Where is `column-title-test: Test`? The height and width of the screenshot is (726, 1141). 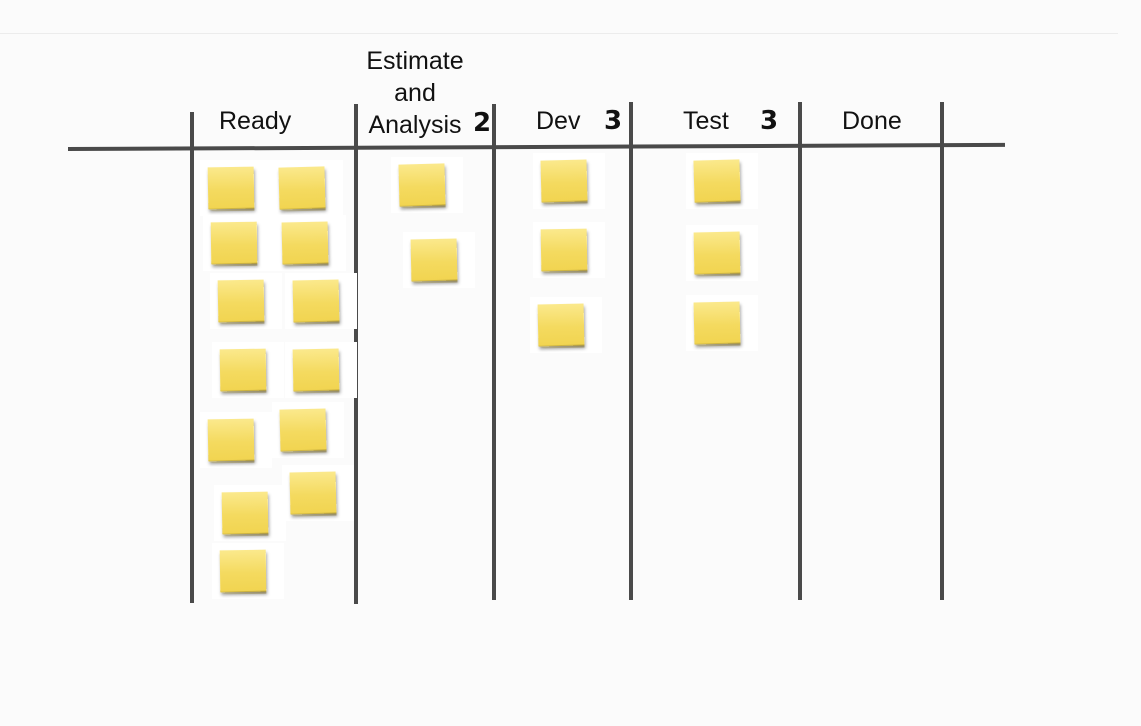
column-title-test: Test is located at coordinates (706, 121).